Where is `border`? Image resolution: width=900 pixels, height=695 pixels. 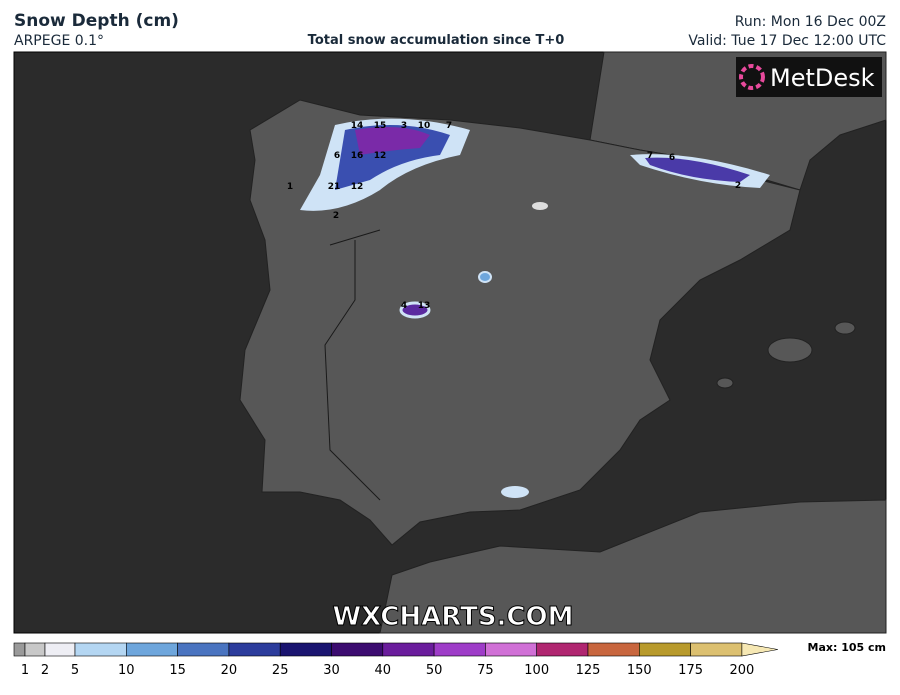
border is located at coordinates (352, 365).